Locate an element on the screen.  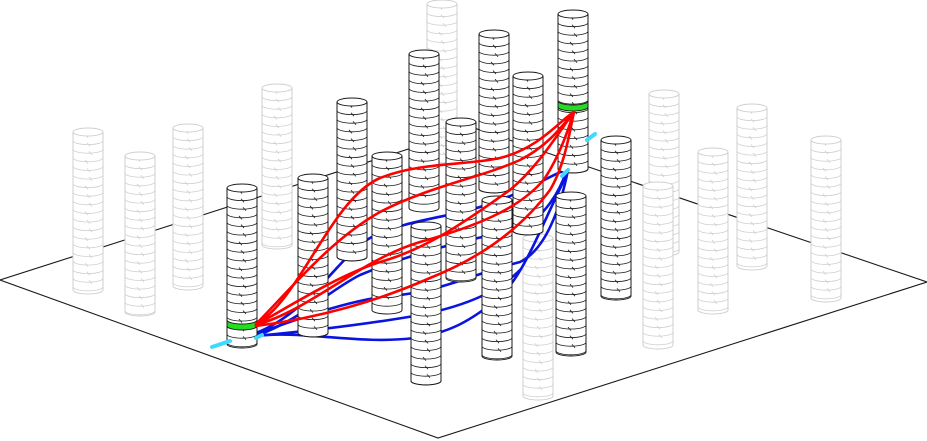
port-left is located at coordinates (221, 344).